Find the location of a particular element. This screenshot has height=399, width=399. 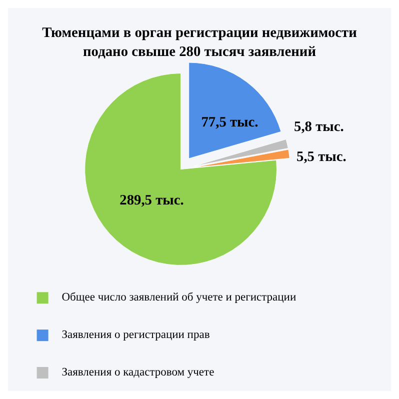

legend-label: Общее число заявлений об учете и регистрации is located at coordinates (179, 298).